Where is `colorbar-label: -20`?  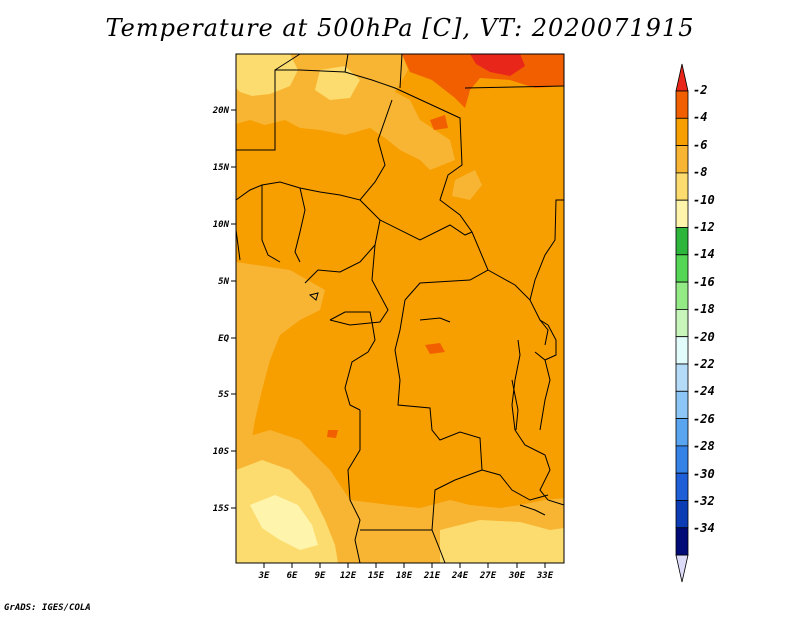
colorbar-label: -20 is located at coordinates (704, 337).